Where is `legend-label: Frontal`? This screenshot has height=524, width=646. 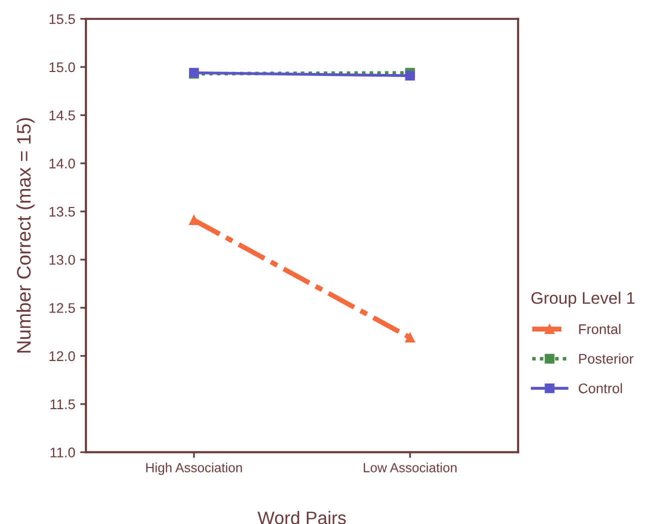 legend-label: Frontal is located at coordinates (599, 329).